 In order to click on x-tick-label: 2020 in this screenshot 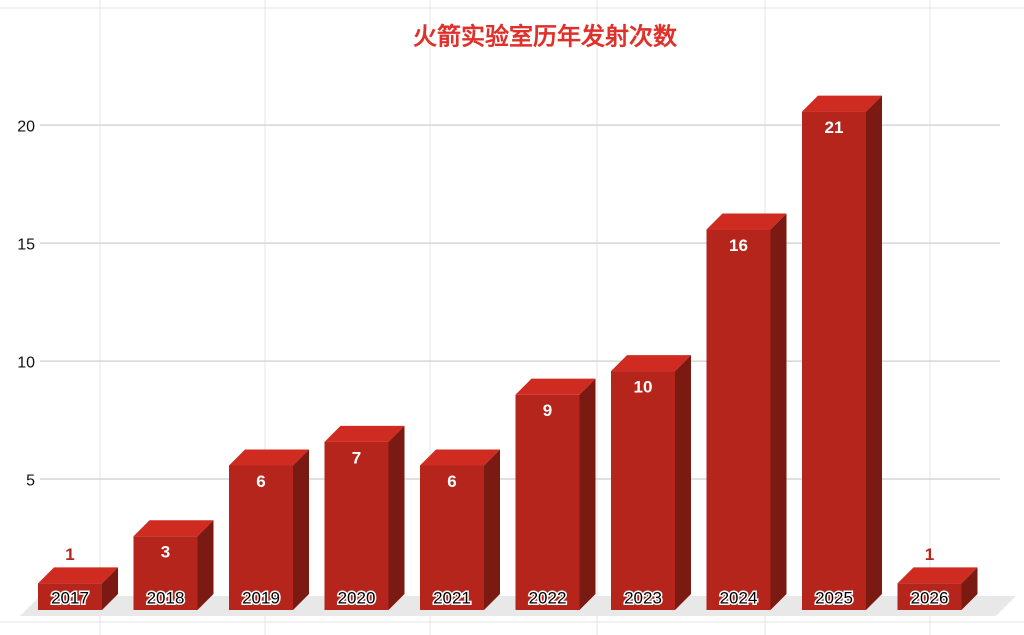, I will do `click(357, 597)`.